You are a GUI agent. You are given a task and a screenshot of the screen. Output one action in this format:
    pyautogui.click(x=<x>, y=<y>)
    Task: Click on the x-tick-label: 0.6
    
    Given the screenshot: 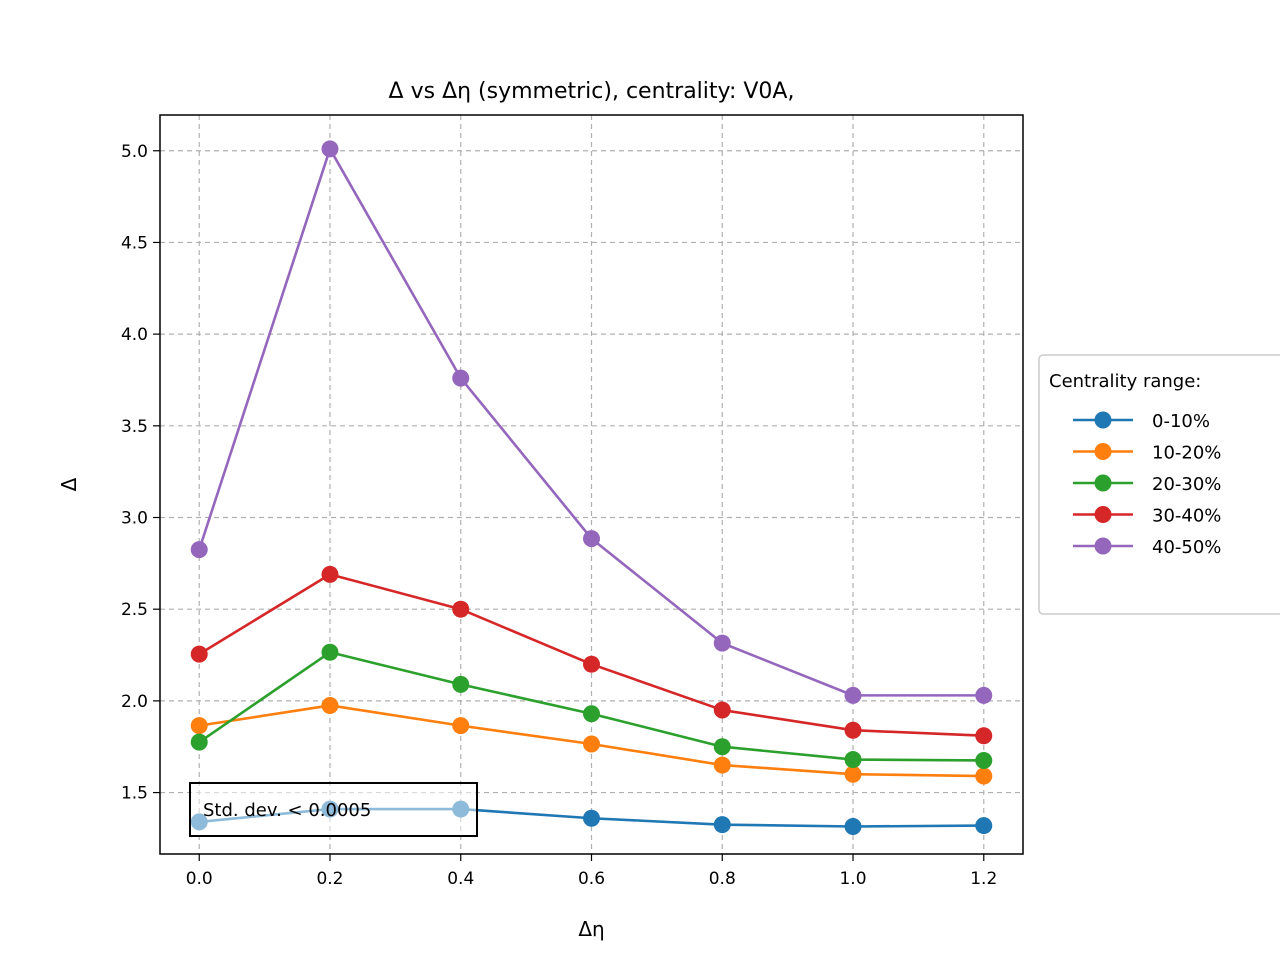 What is the action you would take?
    pyautogui.click(x=591, y=879)
    